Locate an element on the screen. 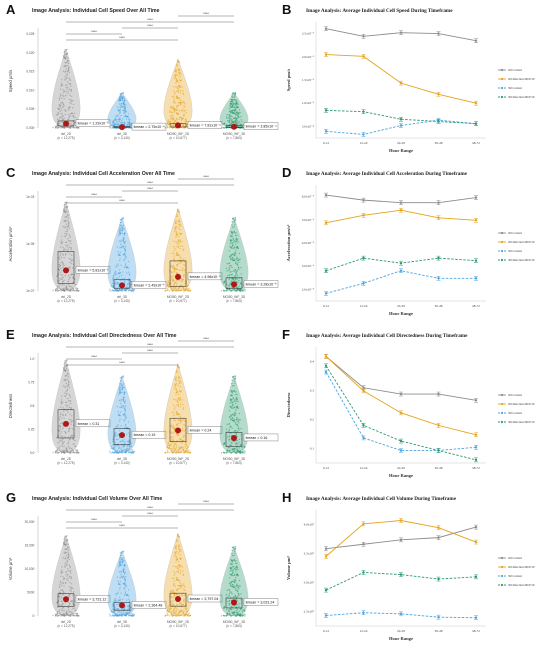 This screenshot has width=550, height=651. x-tick-label: 36-48 is located at coordinates (439, 631).